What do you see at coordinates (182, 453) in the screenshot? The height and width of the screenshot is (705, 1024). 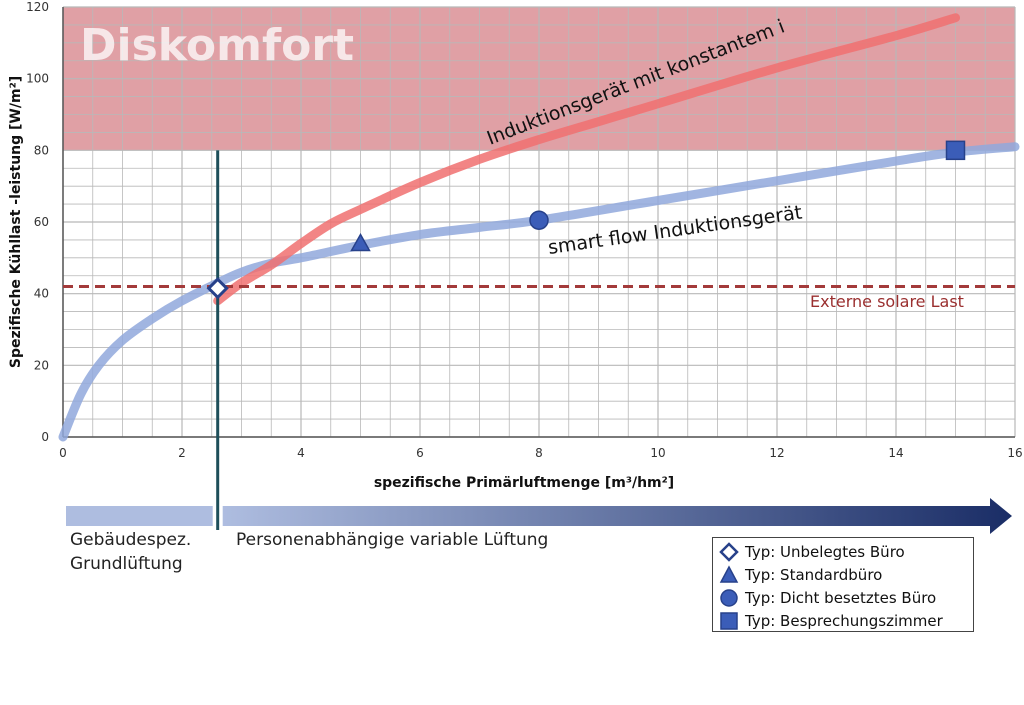 I see `x-tick-label: 2` at bounding box center [182, 453].